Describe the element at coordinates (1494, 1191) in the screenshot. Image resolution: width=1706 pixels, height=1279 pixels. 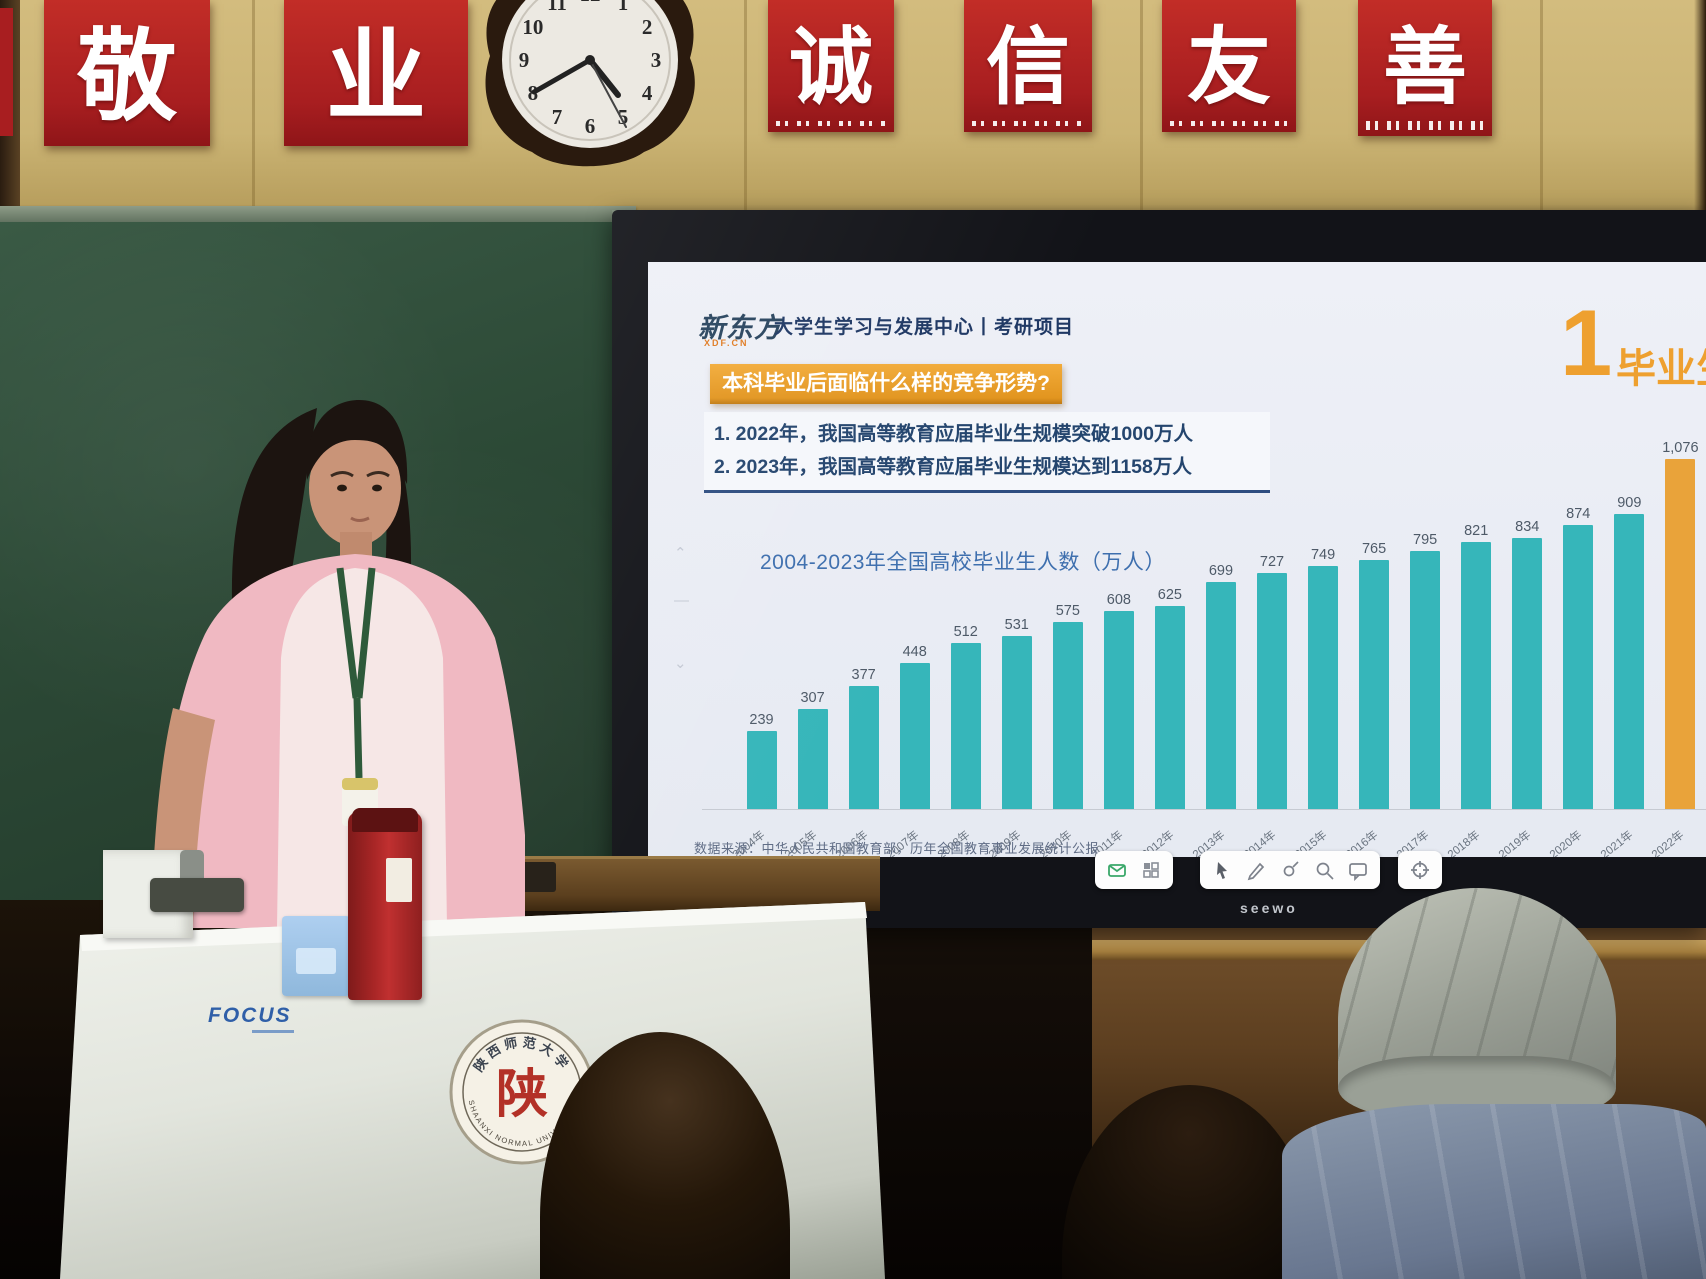
I see `student-jacket` at that location.